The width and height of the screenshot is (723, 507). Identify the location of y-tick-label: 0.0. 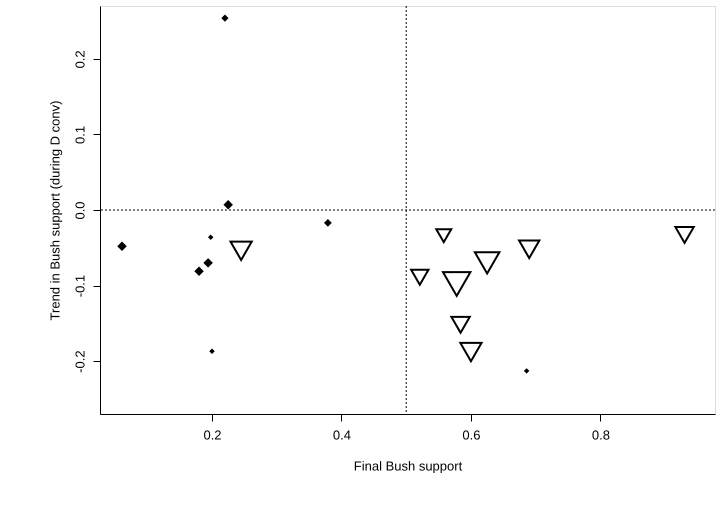
(80, 210).